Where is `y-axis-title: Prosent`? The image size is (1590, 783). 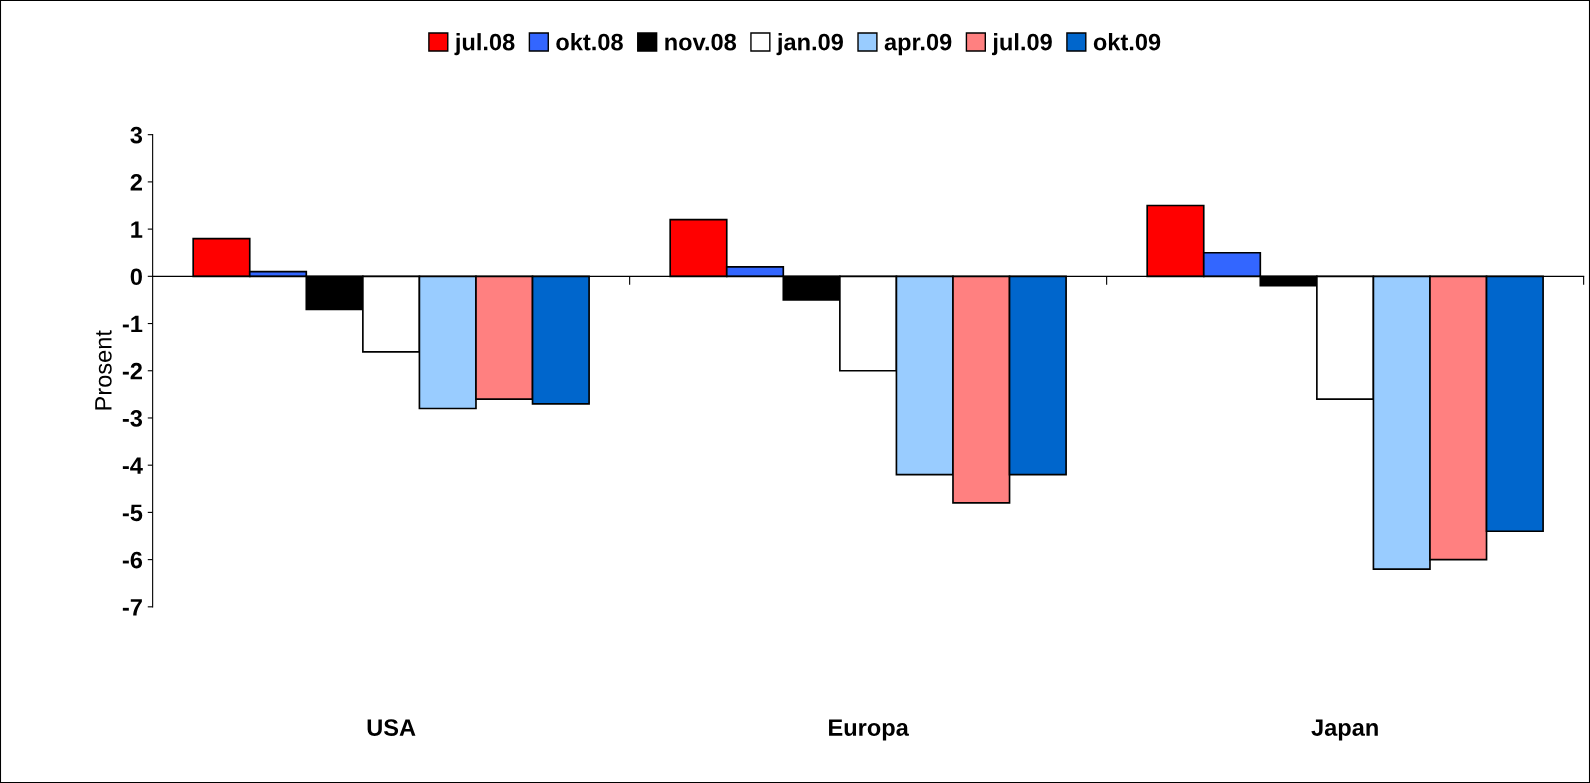
y-axis-title: Prosent is located at coordinates (103, 370).